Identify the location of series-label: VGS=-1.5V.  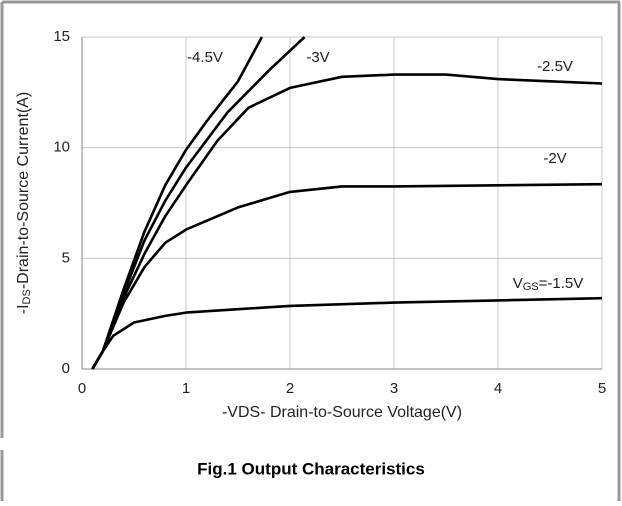
(548, 284).